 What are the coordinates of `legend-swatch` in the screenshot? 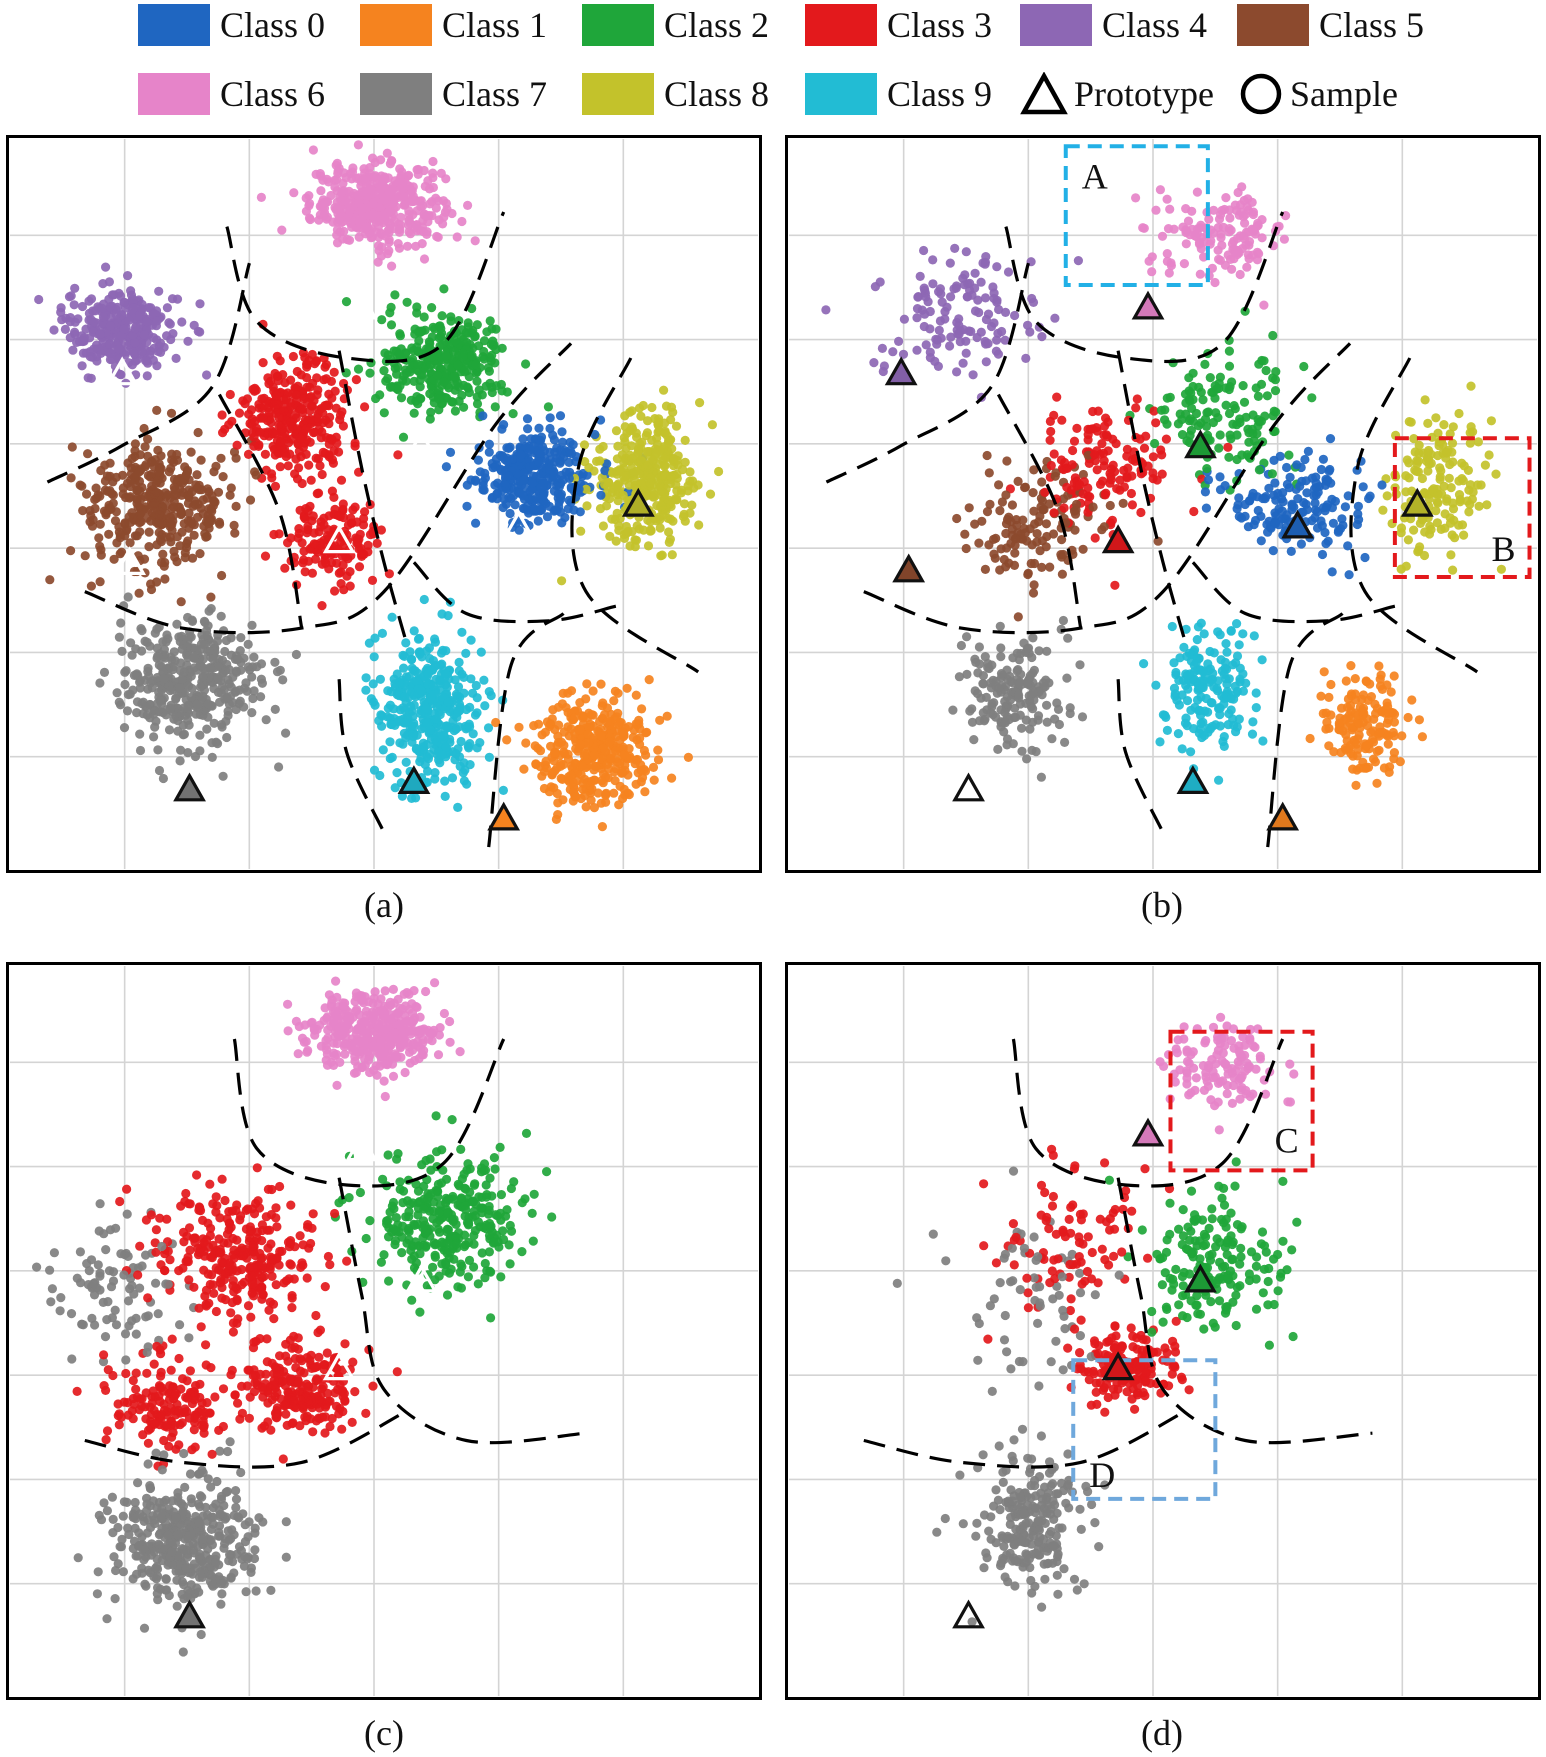 It's located at (1273, 25).